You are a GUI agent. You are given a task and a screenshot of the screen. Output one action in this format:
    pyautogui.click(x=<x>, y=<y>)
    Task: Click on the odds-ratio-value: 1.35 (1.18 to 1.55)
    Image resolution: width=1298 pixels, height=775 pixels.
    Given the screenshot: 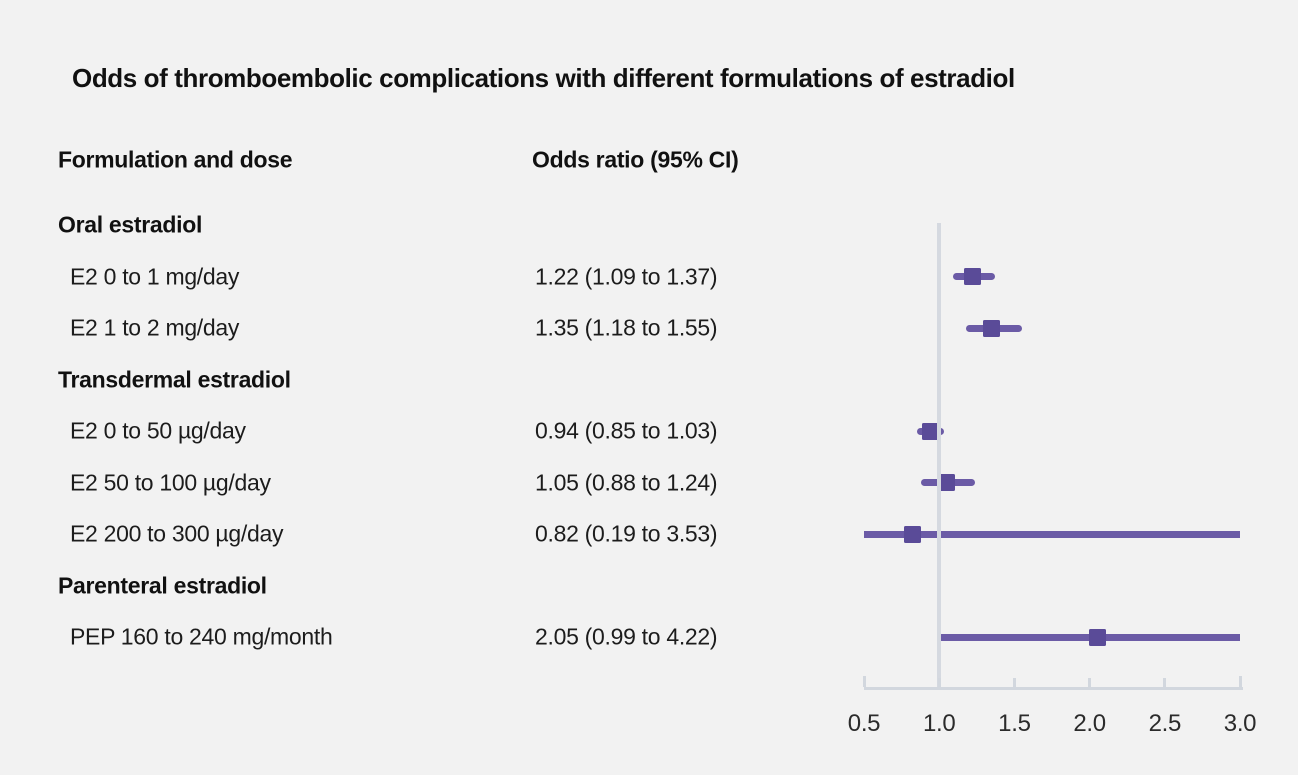 What is the action you would take?
    pyautogui.click(x=626, y=327)
    